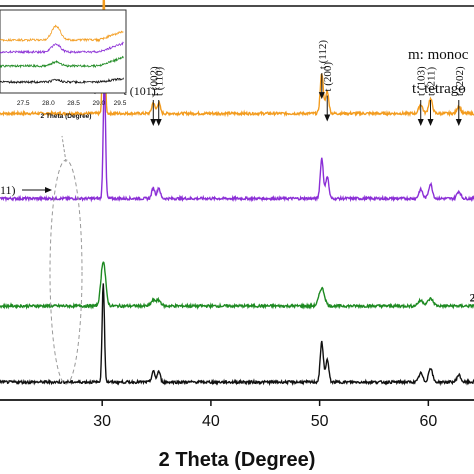 The height and width of the screenshot is (474, 474). What do you see at coordinates (428, 421) in the screenshot?
I see `x-tick-label: 60` at bounding box center [428, 421].